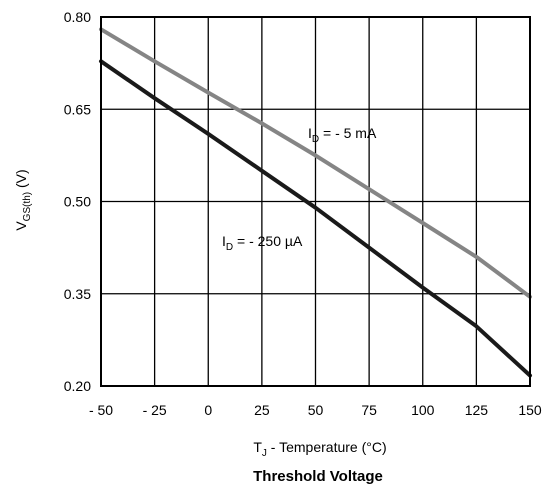  I want to click on x-tick-label: 75, so click(369, 410).